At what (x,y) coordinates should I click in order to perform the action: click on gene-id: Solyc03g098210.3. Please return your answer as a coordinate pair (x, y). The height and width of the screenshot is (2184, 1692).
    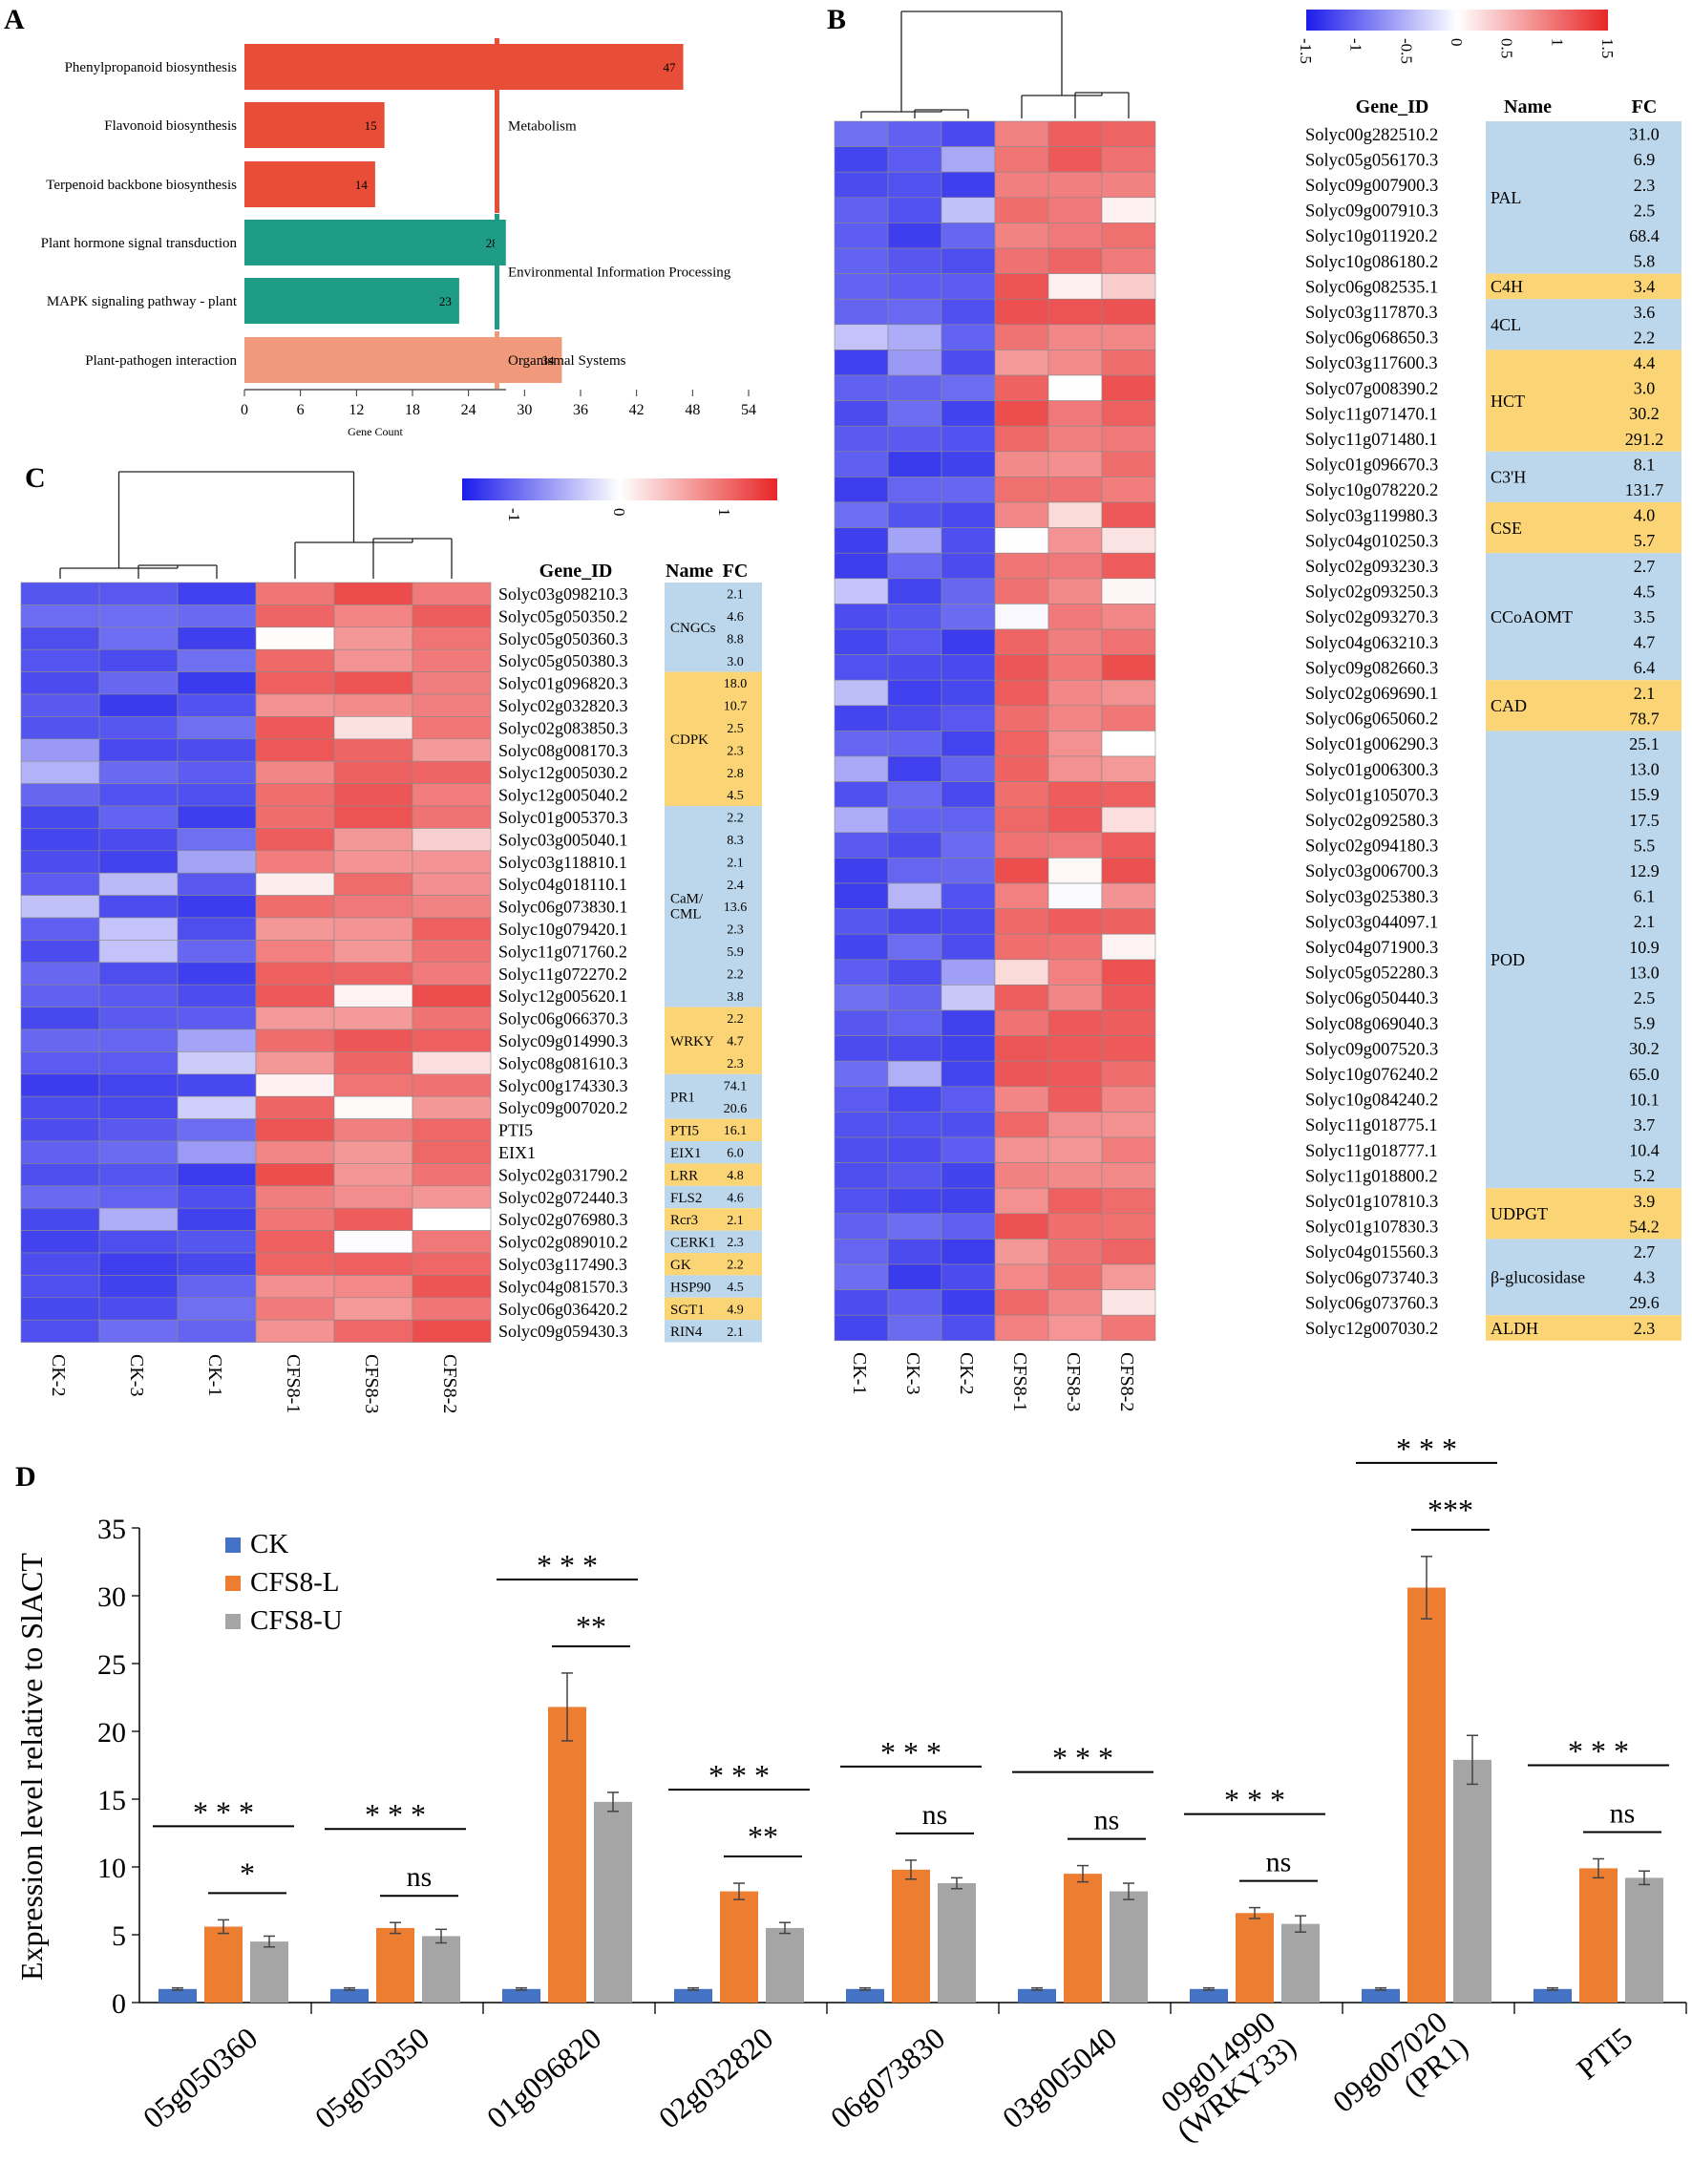
    Looking at the image, I should click on (563, 594).